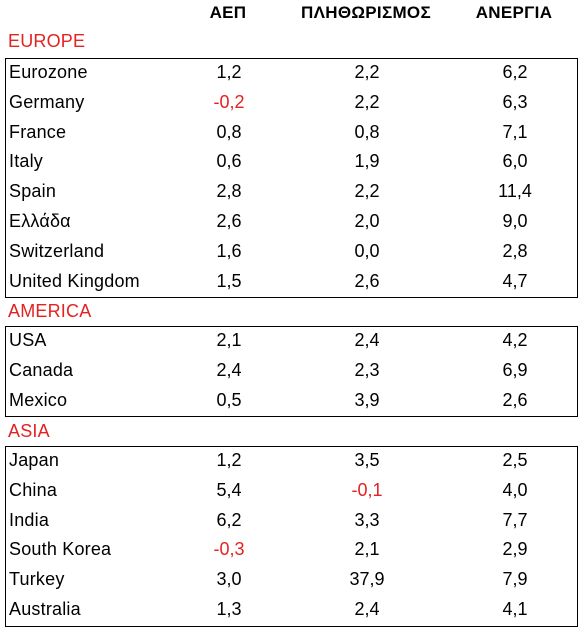 The width and height of the screenshot is (582, 627). What do you see at coordinates (34, 460) in the screenshot?
I see `country-name: Japan` at bounding box center [34, 460].